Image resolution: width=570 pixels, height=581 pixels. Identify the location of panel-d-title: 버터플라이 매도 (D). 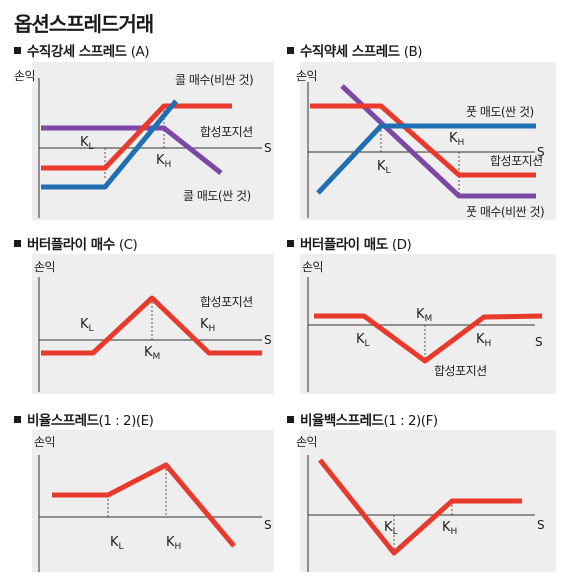
(349, 243).